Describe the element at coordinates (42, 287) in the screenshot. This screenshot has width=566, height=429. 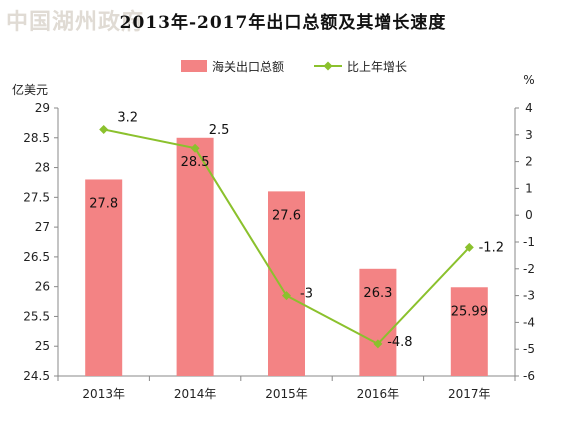
I see `left-tick-label: 26` at that location.